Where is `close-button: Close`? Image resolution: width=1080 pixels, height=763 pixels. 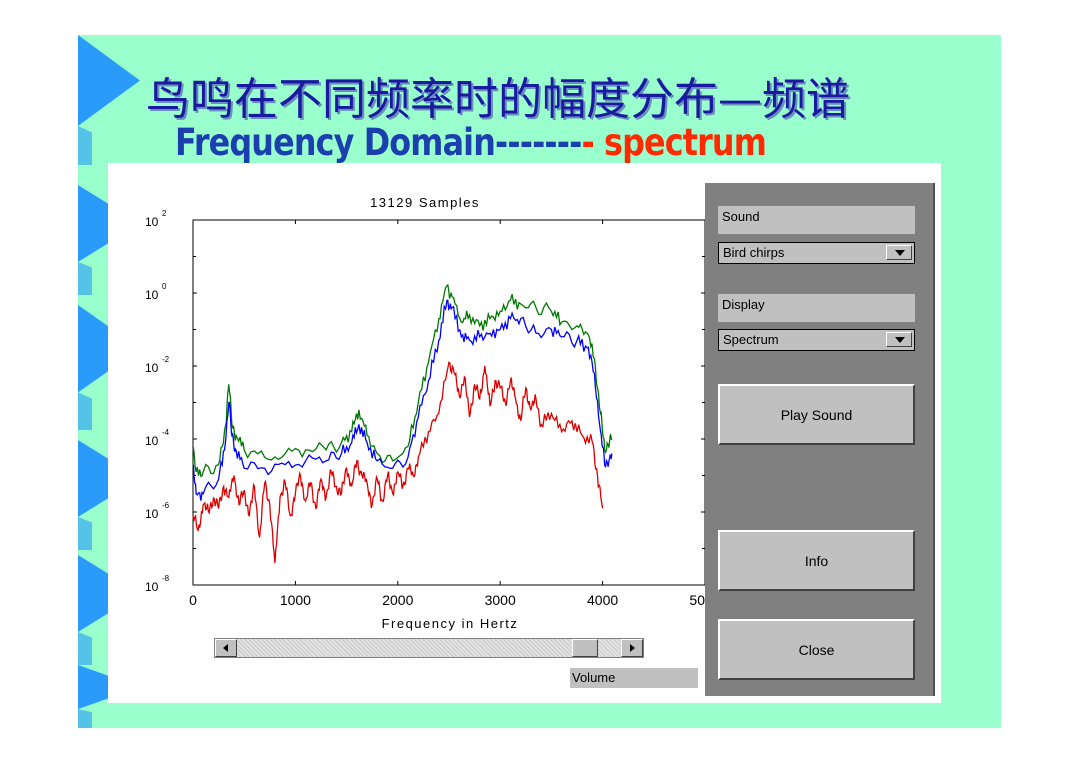
close-button: Close is located at coordinates (816, 649).